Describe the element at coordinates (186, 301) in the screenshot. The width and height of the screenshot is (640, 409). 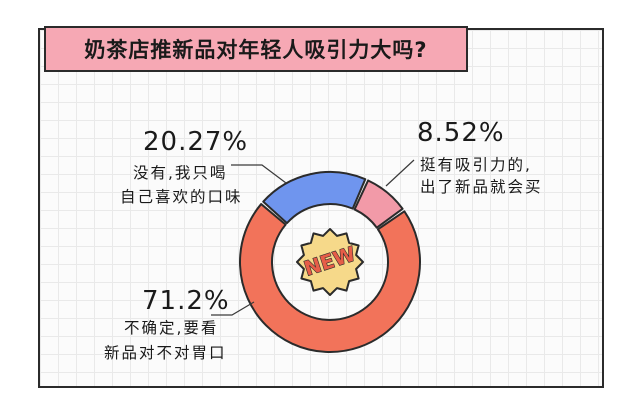
I see `pct-label-unsure: 71.2%` at that location.